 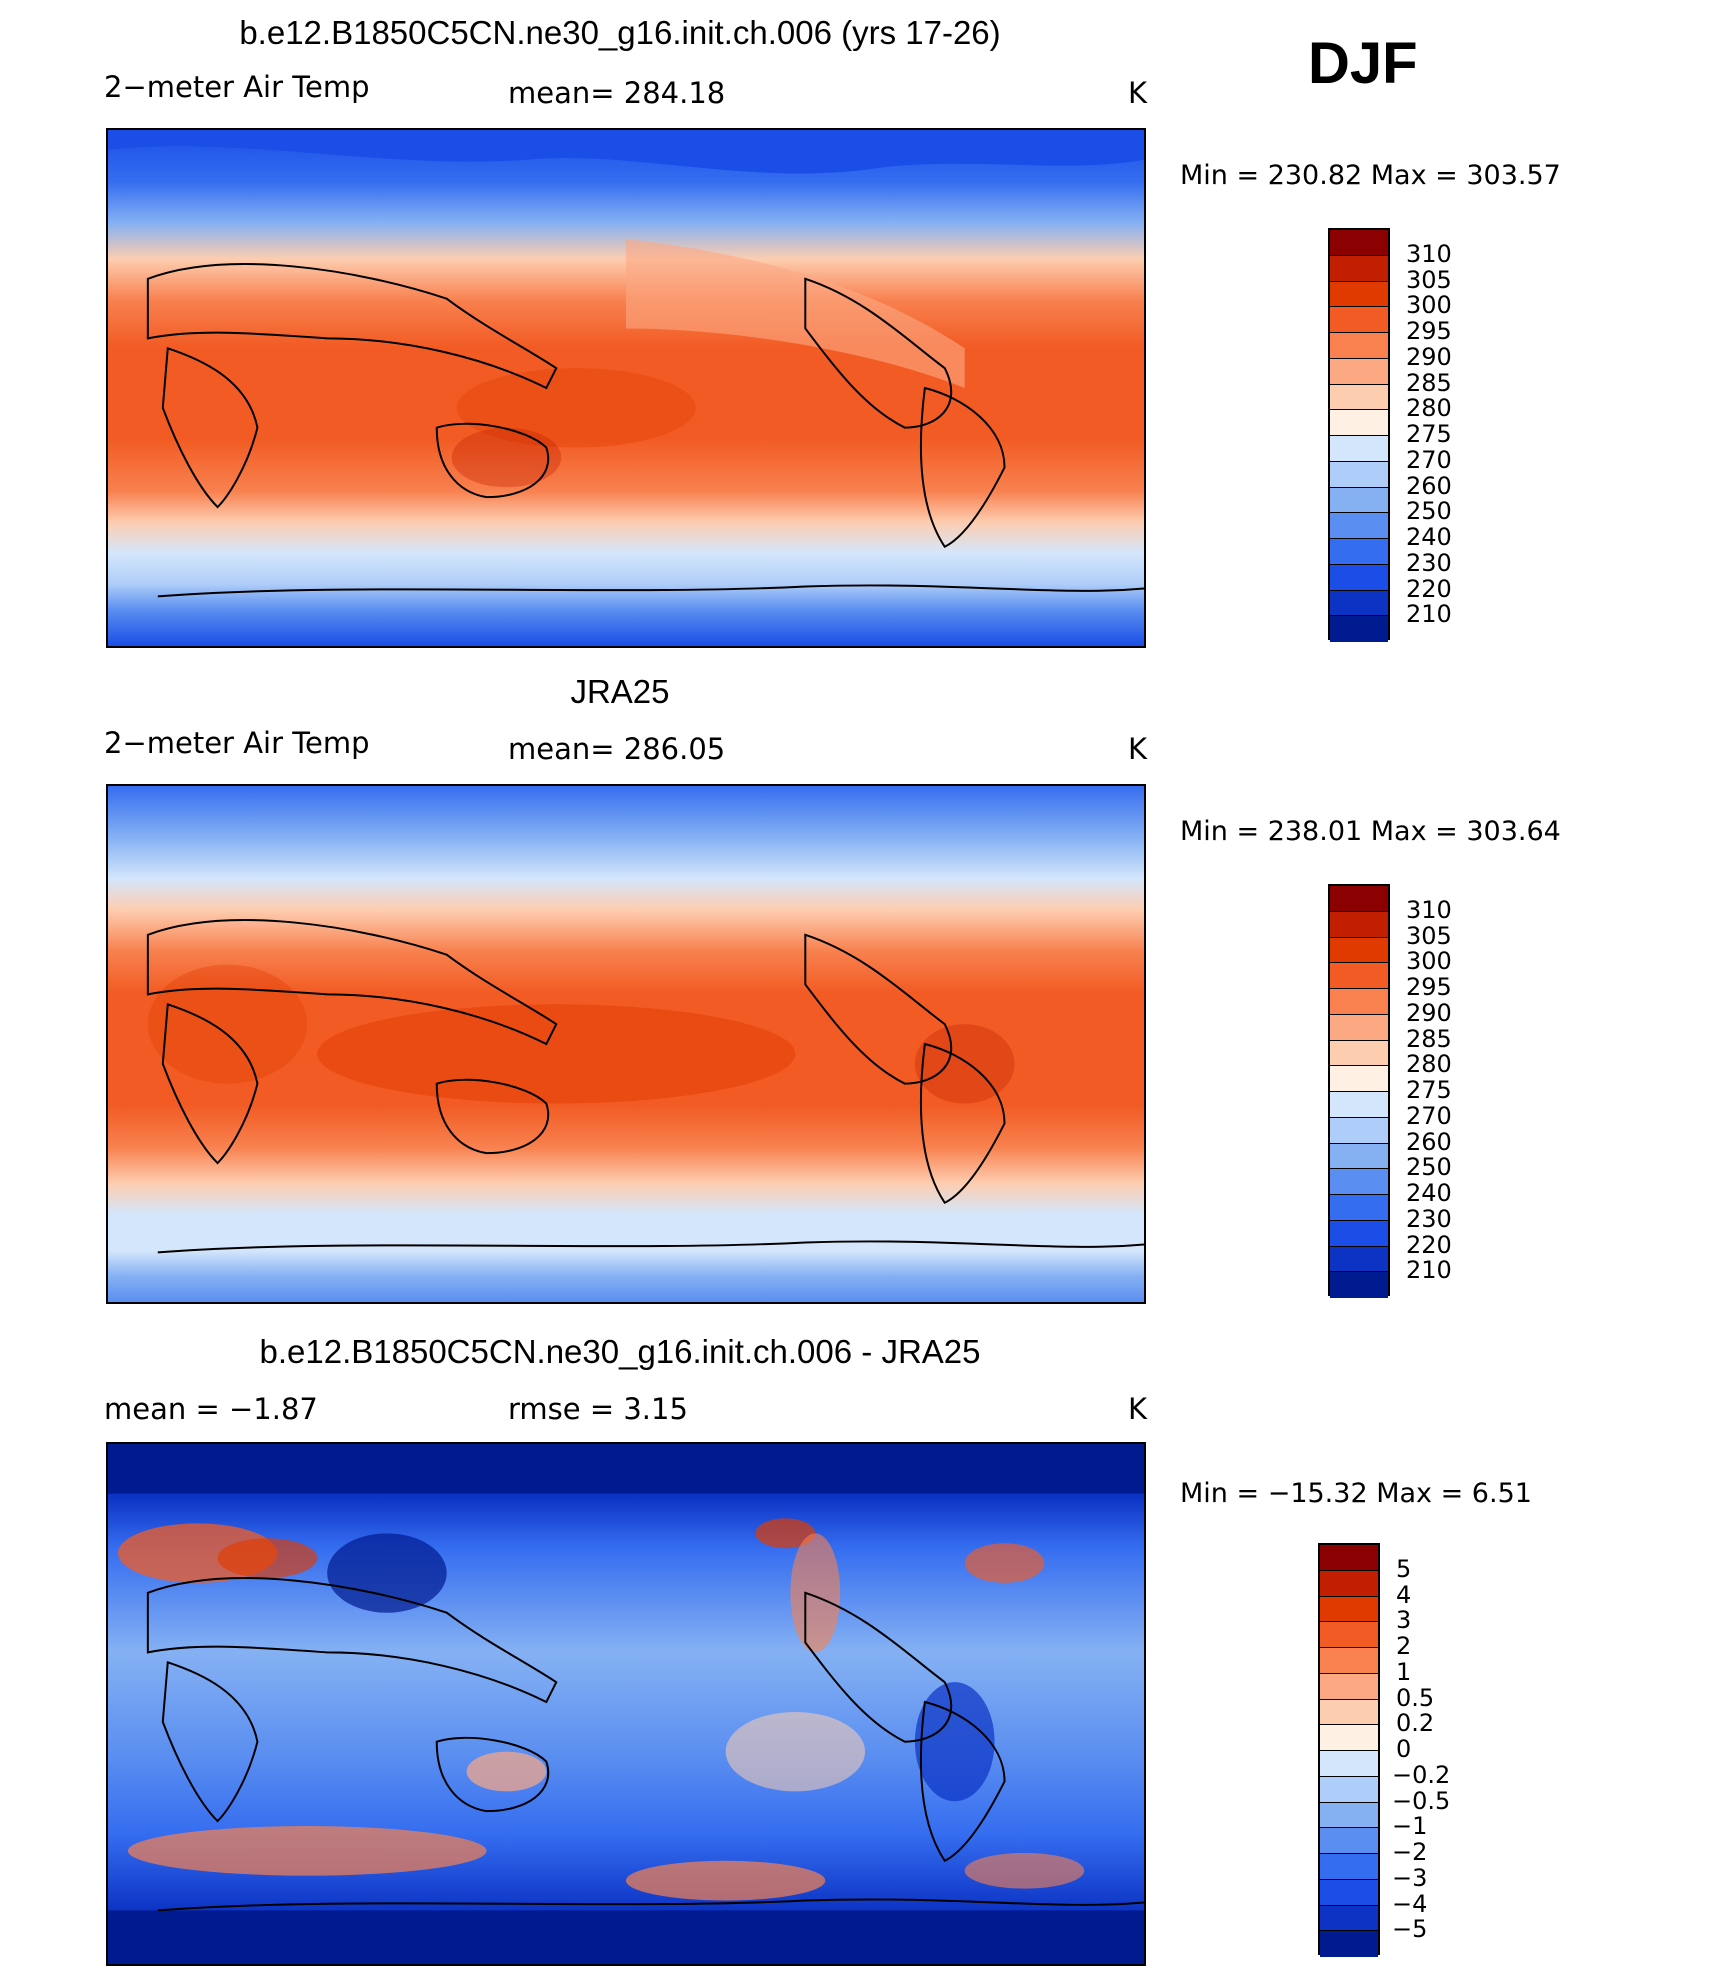 I want to click on colorbar-tick-label: 0.2, so click(x=1415, y=1723).